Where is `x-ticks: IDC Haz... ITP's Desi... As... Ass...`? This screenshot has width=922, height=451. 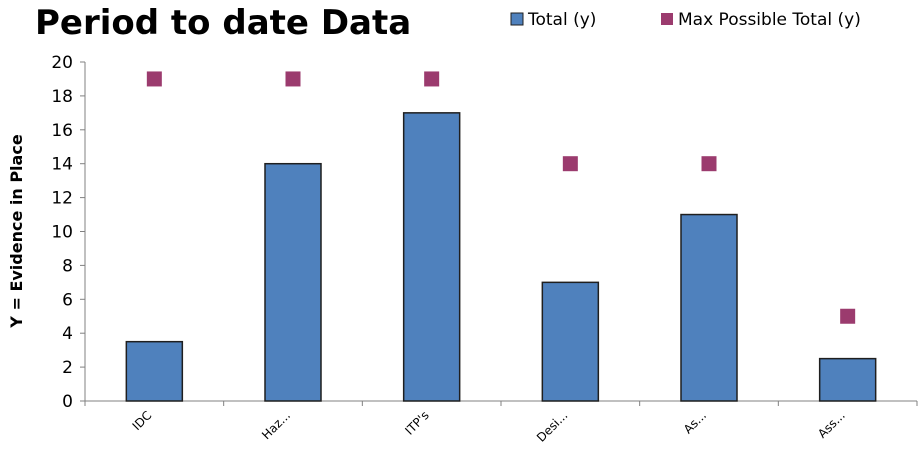
x-ticks: IDC Haz... ITP's Desi... As... Ass... is located at coordinates (501, 423).